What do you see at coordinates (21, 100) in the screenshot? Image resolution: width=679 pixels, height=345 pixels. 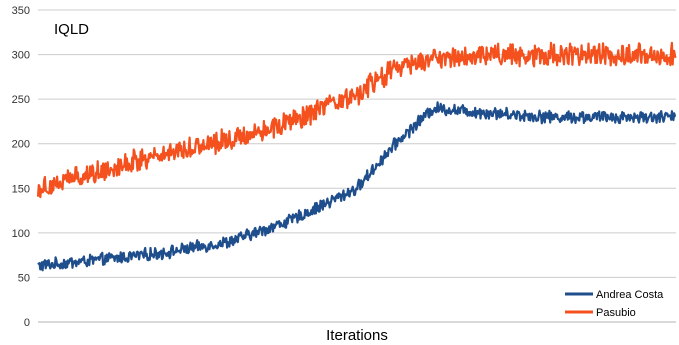 I see `y-tick-label: 250` at bounding box center [21, 100].